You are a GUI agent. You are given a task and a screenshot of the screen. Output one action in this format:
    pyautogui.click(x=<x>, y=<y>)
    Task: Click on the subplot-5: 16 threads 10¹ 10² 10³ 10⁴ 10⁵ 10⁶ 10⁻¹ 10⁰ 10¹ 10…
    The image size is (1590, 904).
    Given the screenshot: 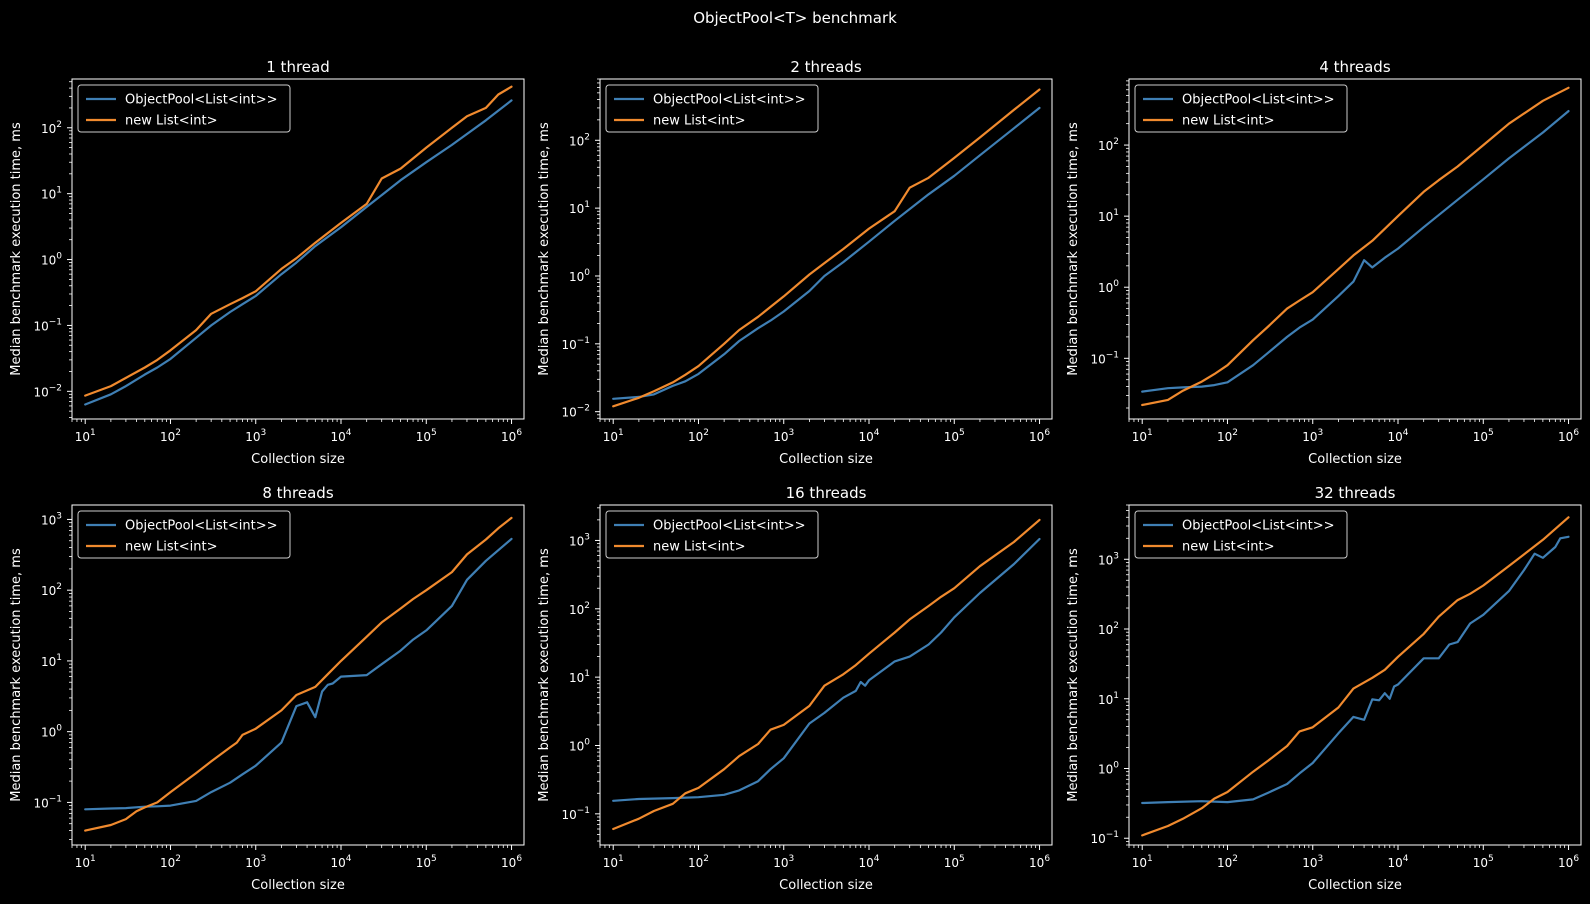 What is the action you would take?
    pyautogui.click(x=795, y=688)
    